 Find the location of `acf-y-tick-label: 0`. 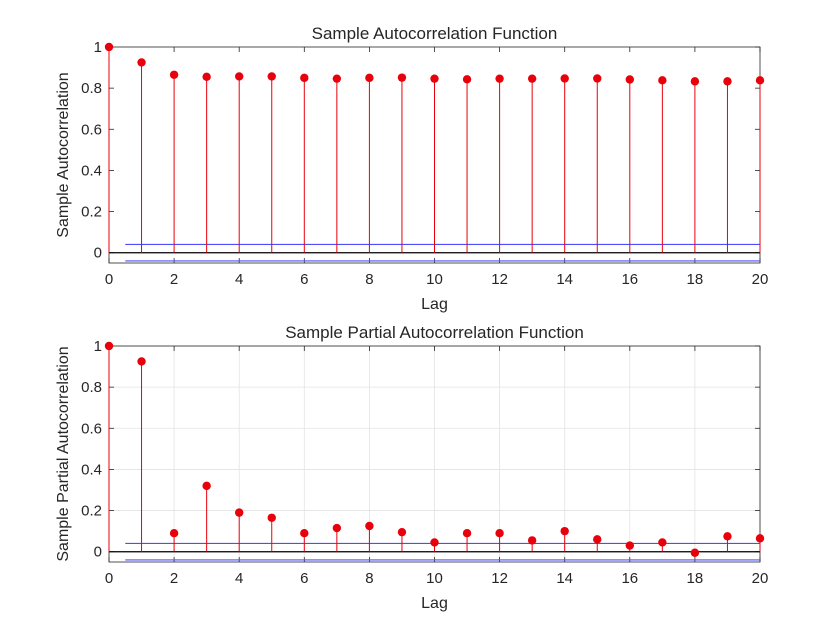

acf-y-tick-label: 0 is located at coordinates (98, 253).